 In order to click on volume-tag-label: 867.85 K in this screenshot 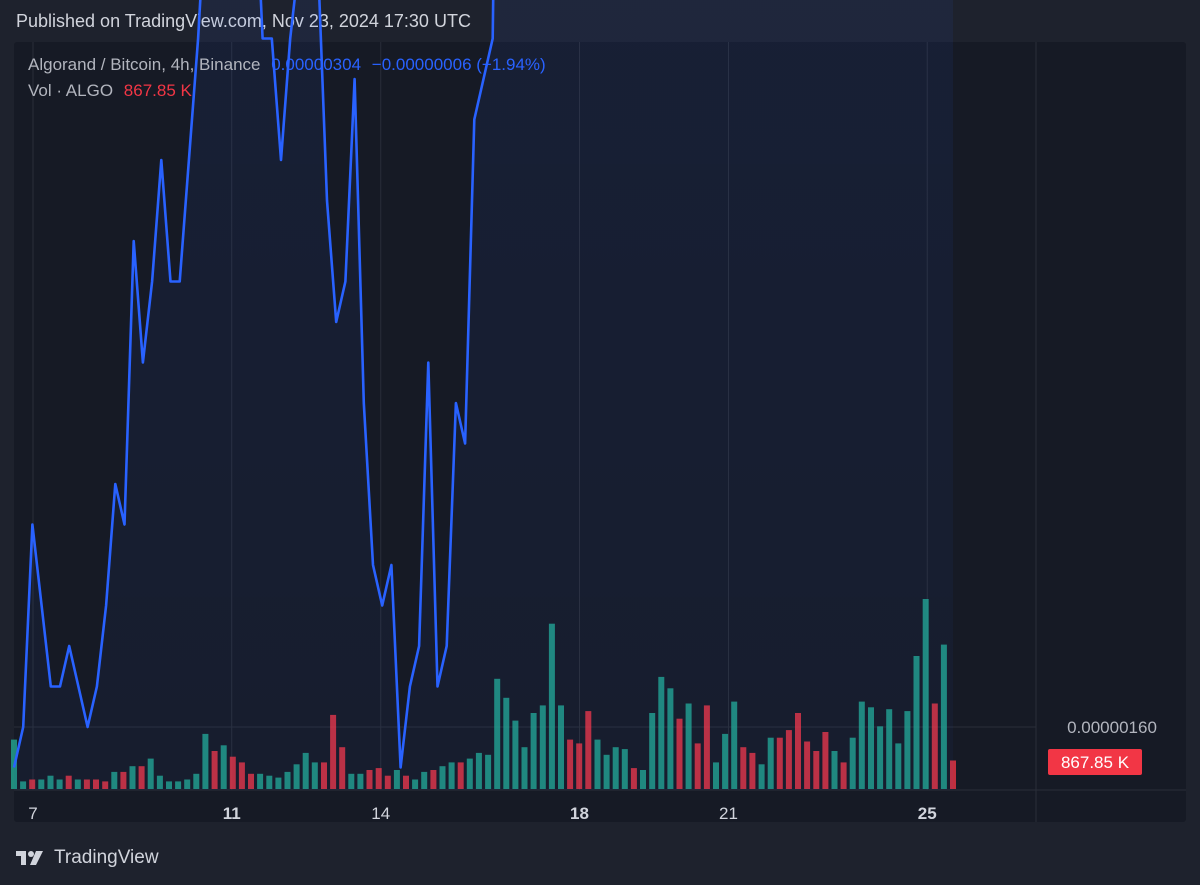, I will do `click(1095, 762)`.